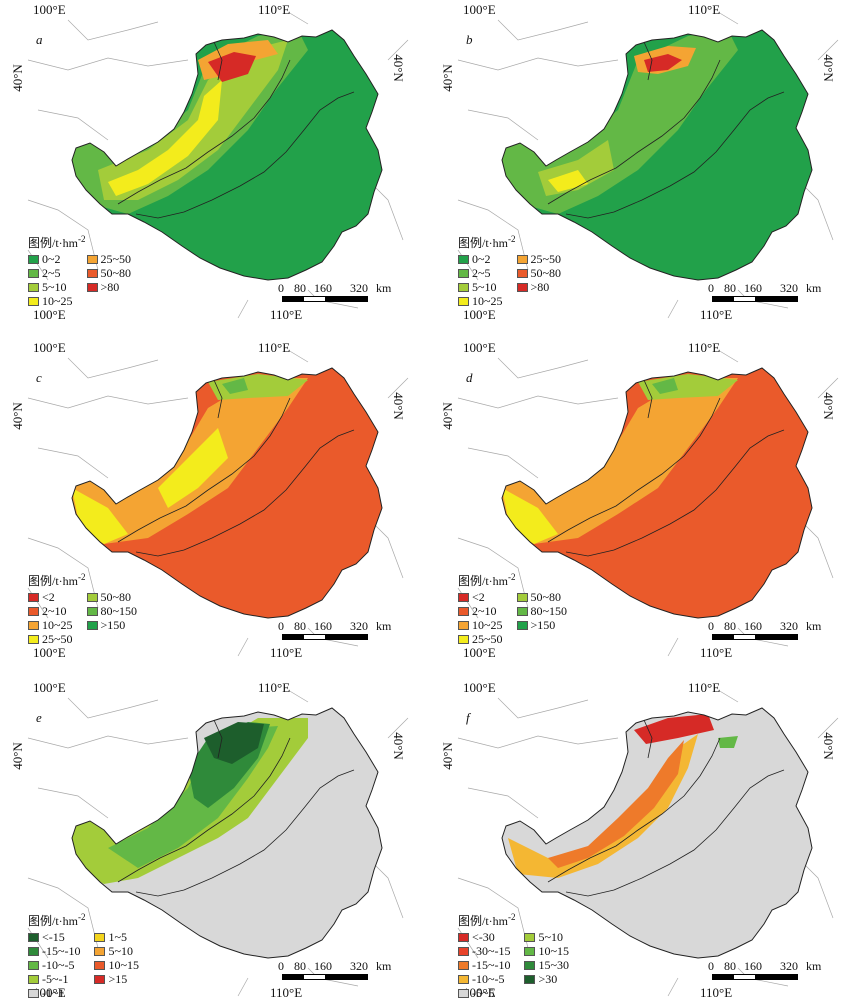 Image resolution: width=859 pixels, height=1003 pixels. Describe the element at coordinates (483, 243) in the screenshot. I see `legend-title-text: 图例/t·hm` at that location.